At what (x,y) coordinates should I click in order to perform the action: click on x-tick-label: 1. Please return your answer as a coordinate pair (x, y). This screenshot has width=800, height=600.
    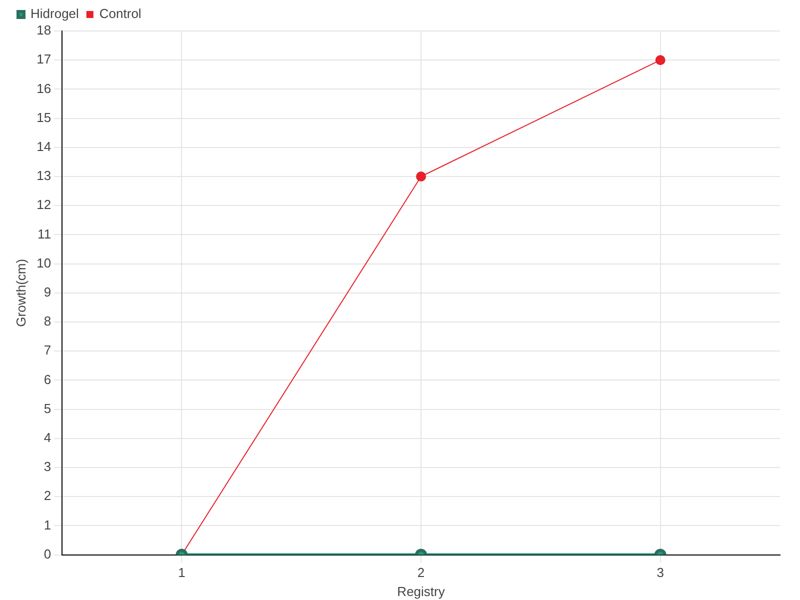
    Looking at the image, I should click on (182, 572).